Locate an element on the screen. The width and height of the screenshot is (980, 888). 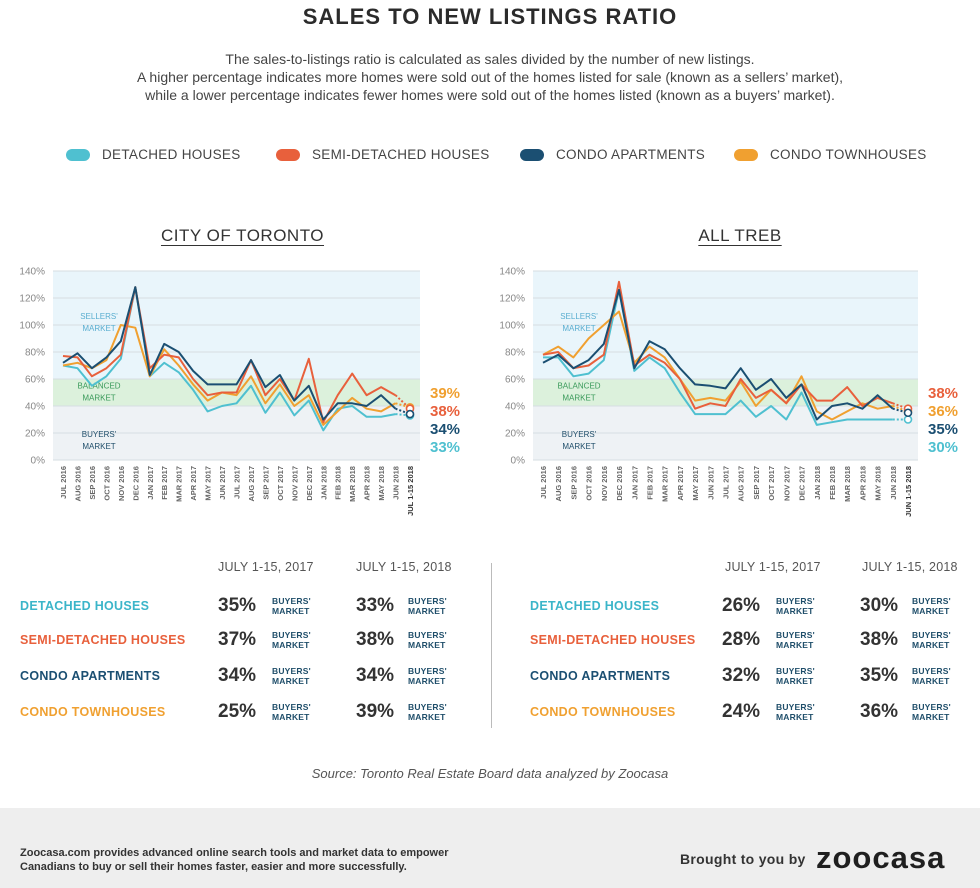
market-2017-detached-houses: BUYERS' MARKET is located at coordinates (795, 606).